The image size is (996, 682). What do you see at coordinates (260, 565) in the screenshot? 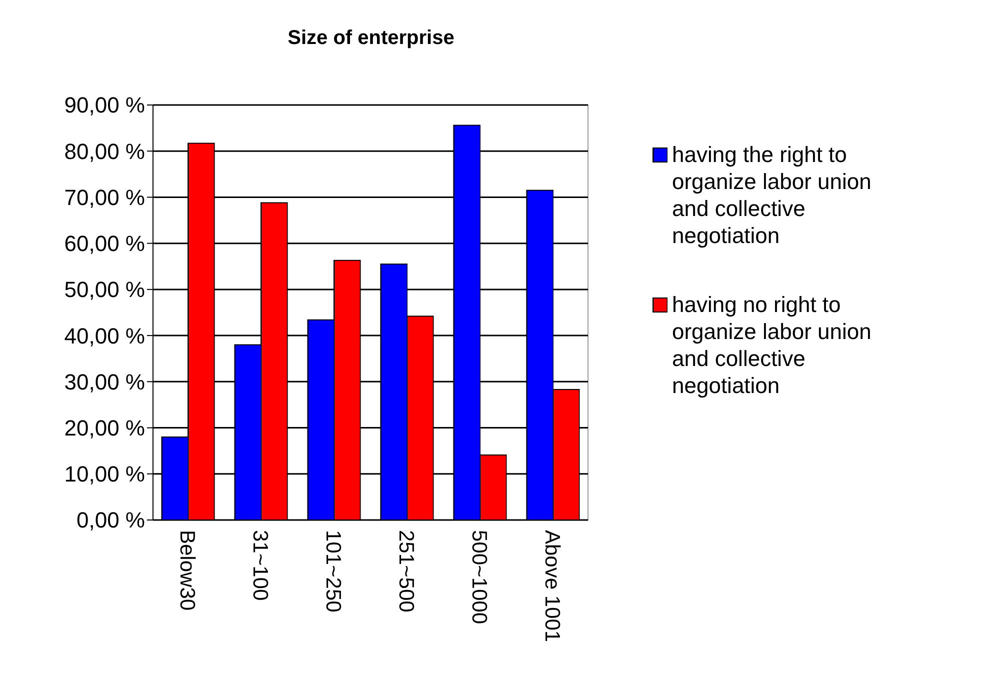
I see `x-tick-label: 31~100` at bounding box center [260, 565].